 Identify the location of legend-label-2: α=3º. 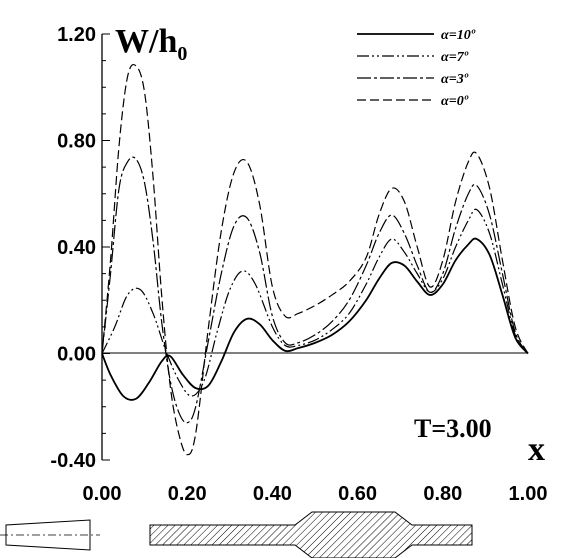
(455, 79).